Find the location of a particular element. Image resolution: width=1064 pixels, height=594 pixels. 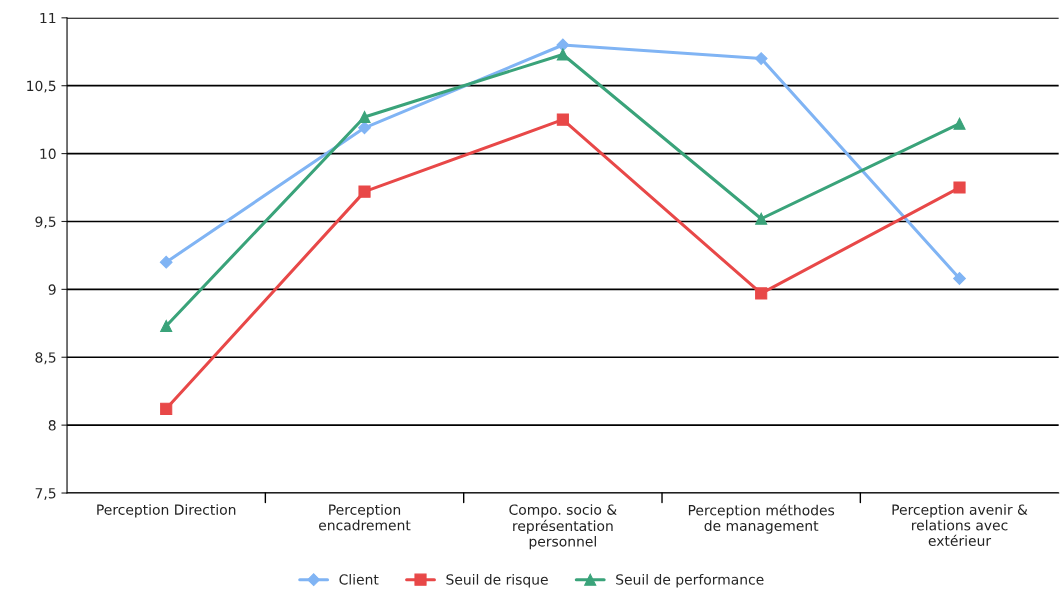

y-tick-label: 11 is located at coordinates (48, 18).